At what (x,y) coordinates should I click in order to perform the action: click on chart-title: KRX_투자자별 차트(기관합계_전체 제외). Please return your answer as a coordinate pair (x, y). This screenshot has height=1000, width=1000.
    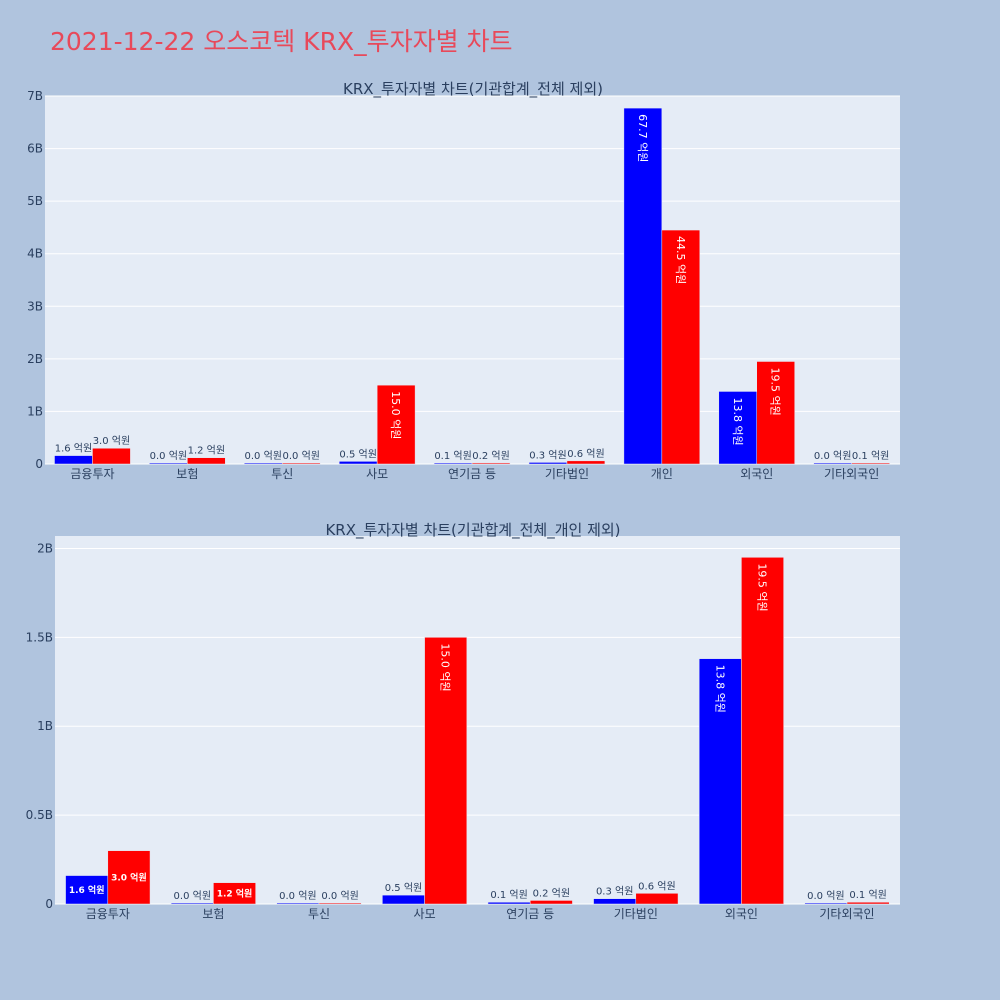
    Looking at the image, I should click on (473, 89).